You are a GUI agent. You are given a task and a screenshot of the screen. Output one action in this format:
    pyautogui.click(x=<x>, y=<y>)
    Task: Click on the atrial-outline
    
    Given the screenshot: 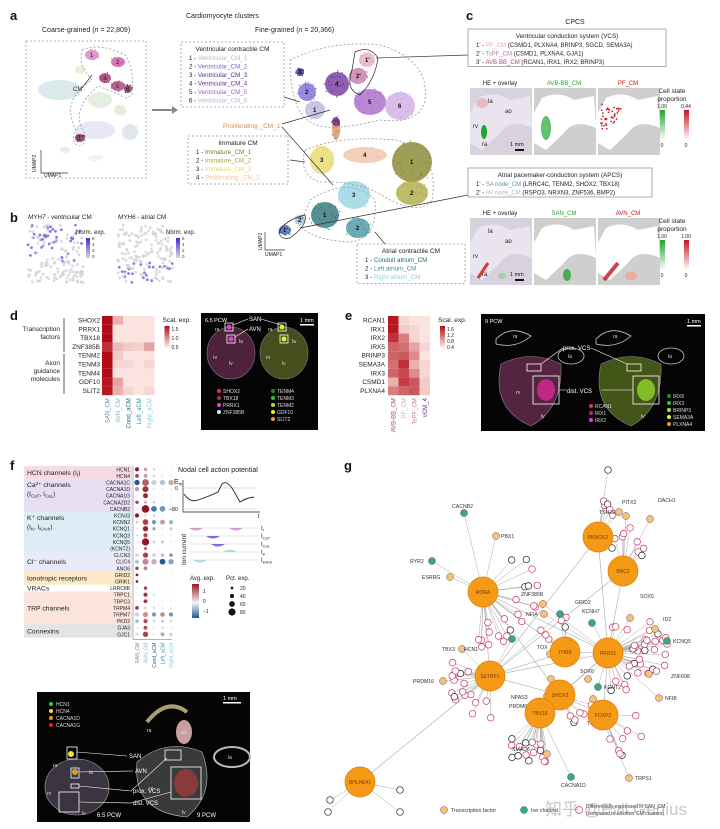 What is the action you would take?
    pyautogui.click(x=337, y=215)
    